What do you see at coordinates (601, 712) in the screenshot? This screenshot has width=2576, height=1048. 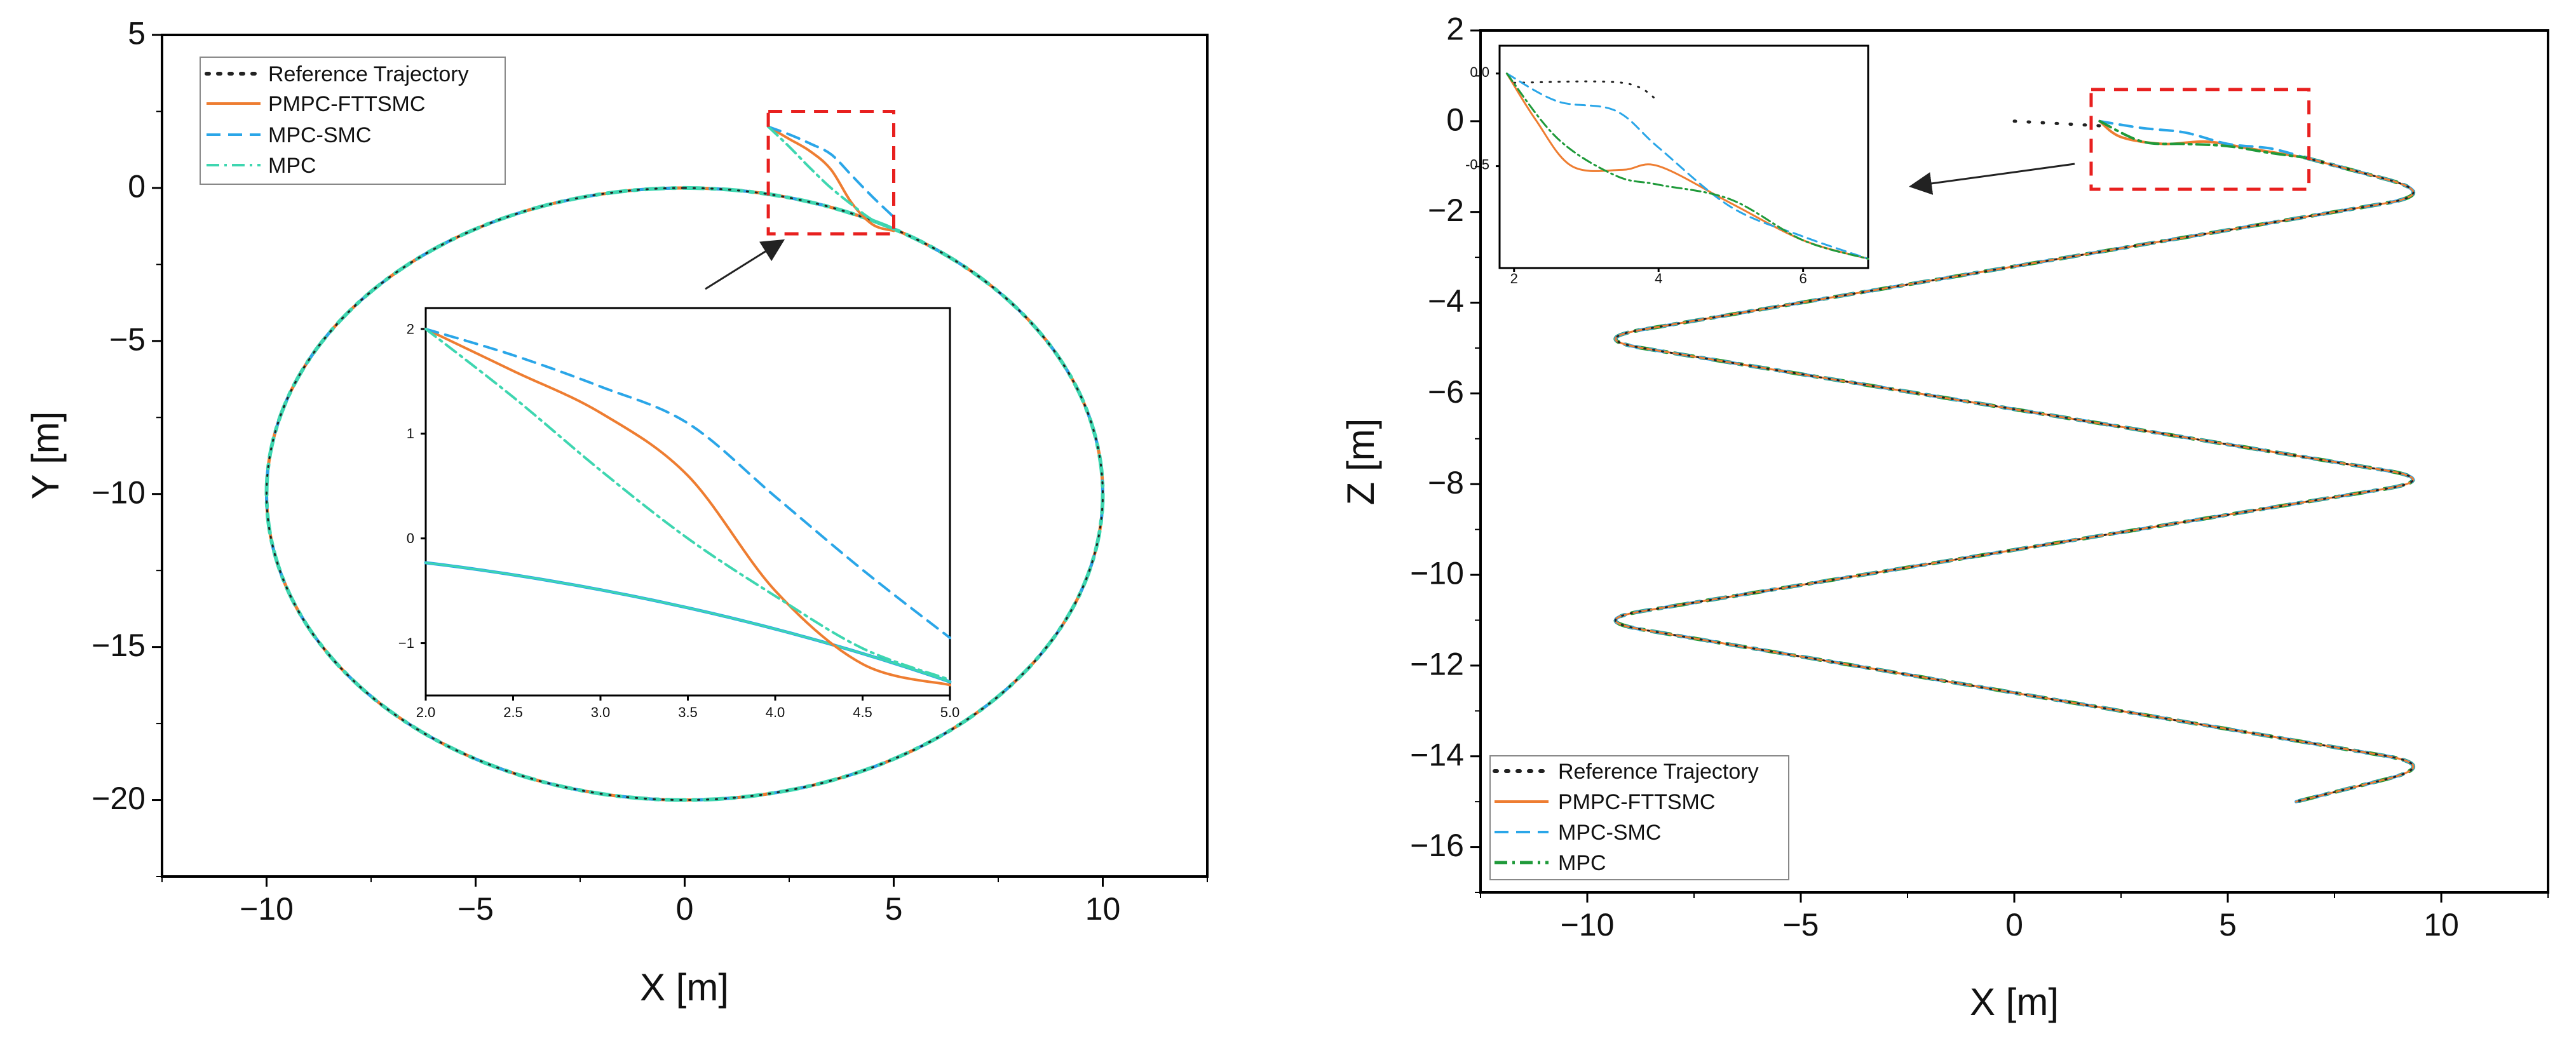 I see `left-inset-x-tick-label: 3.0` at bounding box center [601, 712].